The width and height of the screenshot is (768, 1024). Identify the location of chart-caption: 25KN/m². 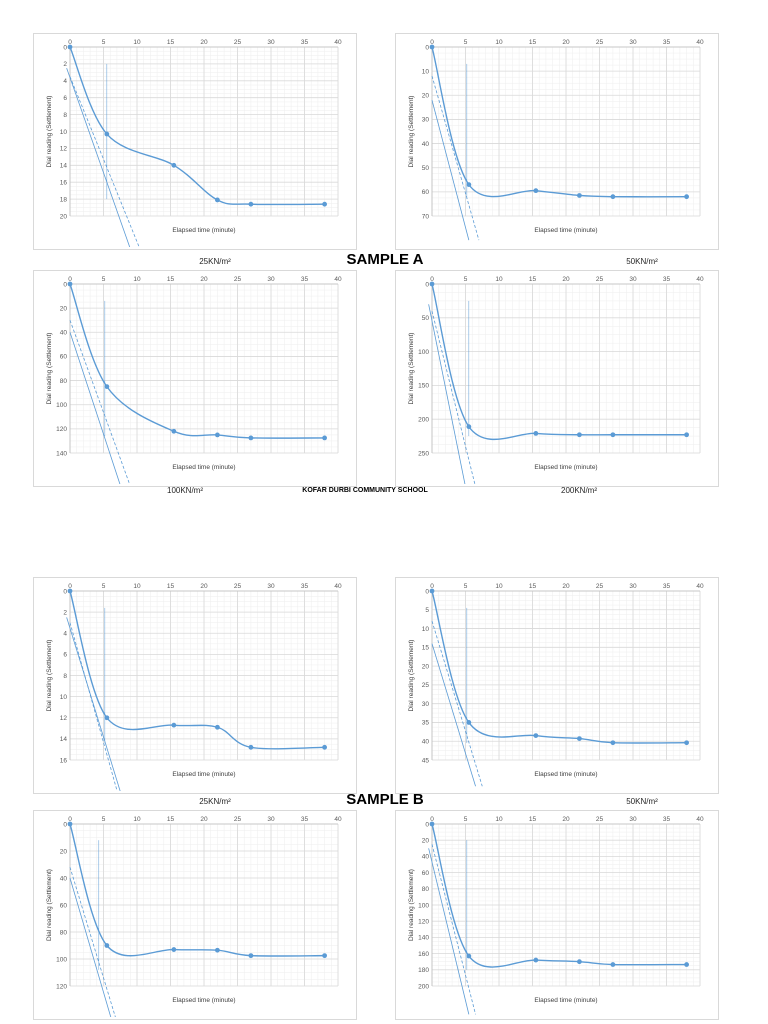
(215, 261).